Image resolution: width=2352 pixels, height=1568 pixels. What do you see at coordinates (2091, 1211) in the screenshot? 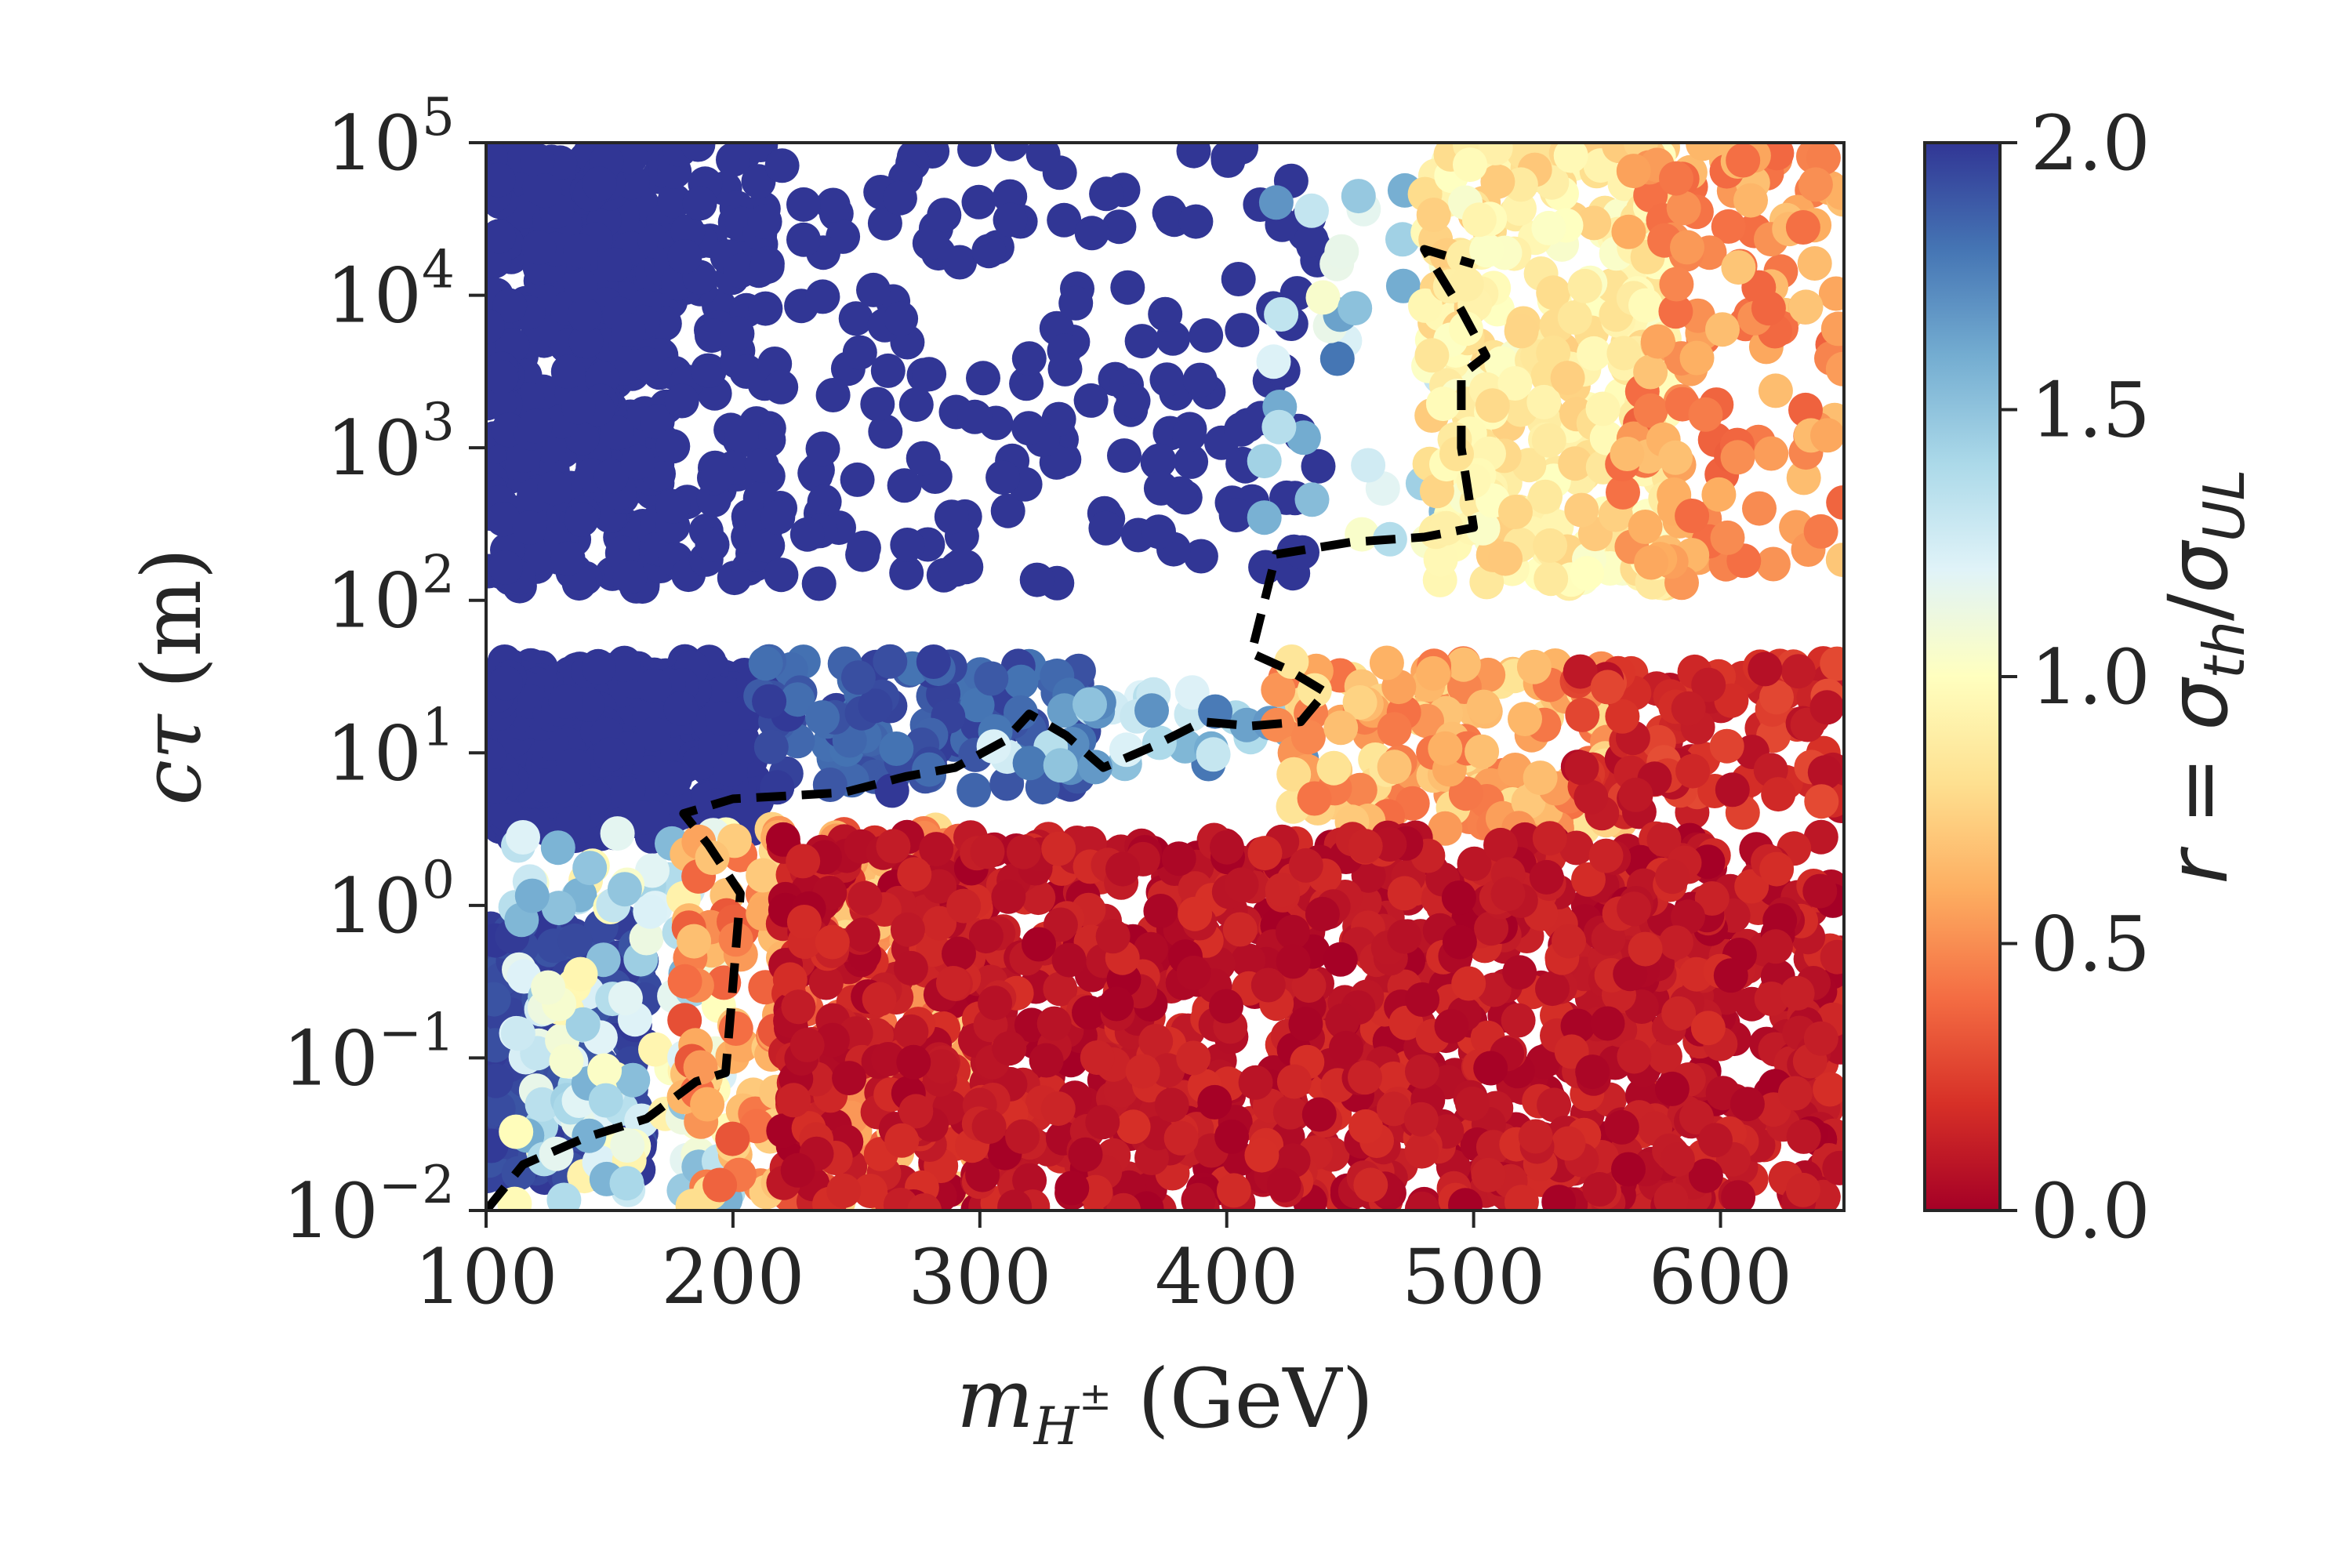
I see `colorbar-tick-label: 0.0` at bounding box center [2091, 1211].